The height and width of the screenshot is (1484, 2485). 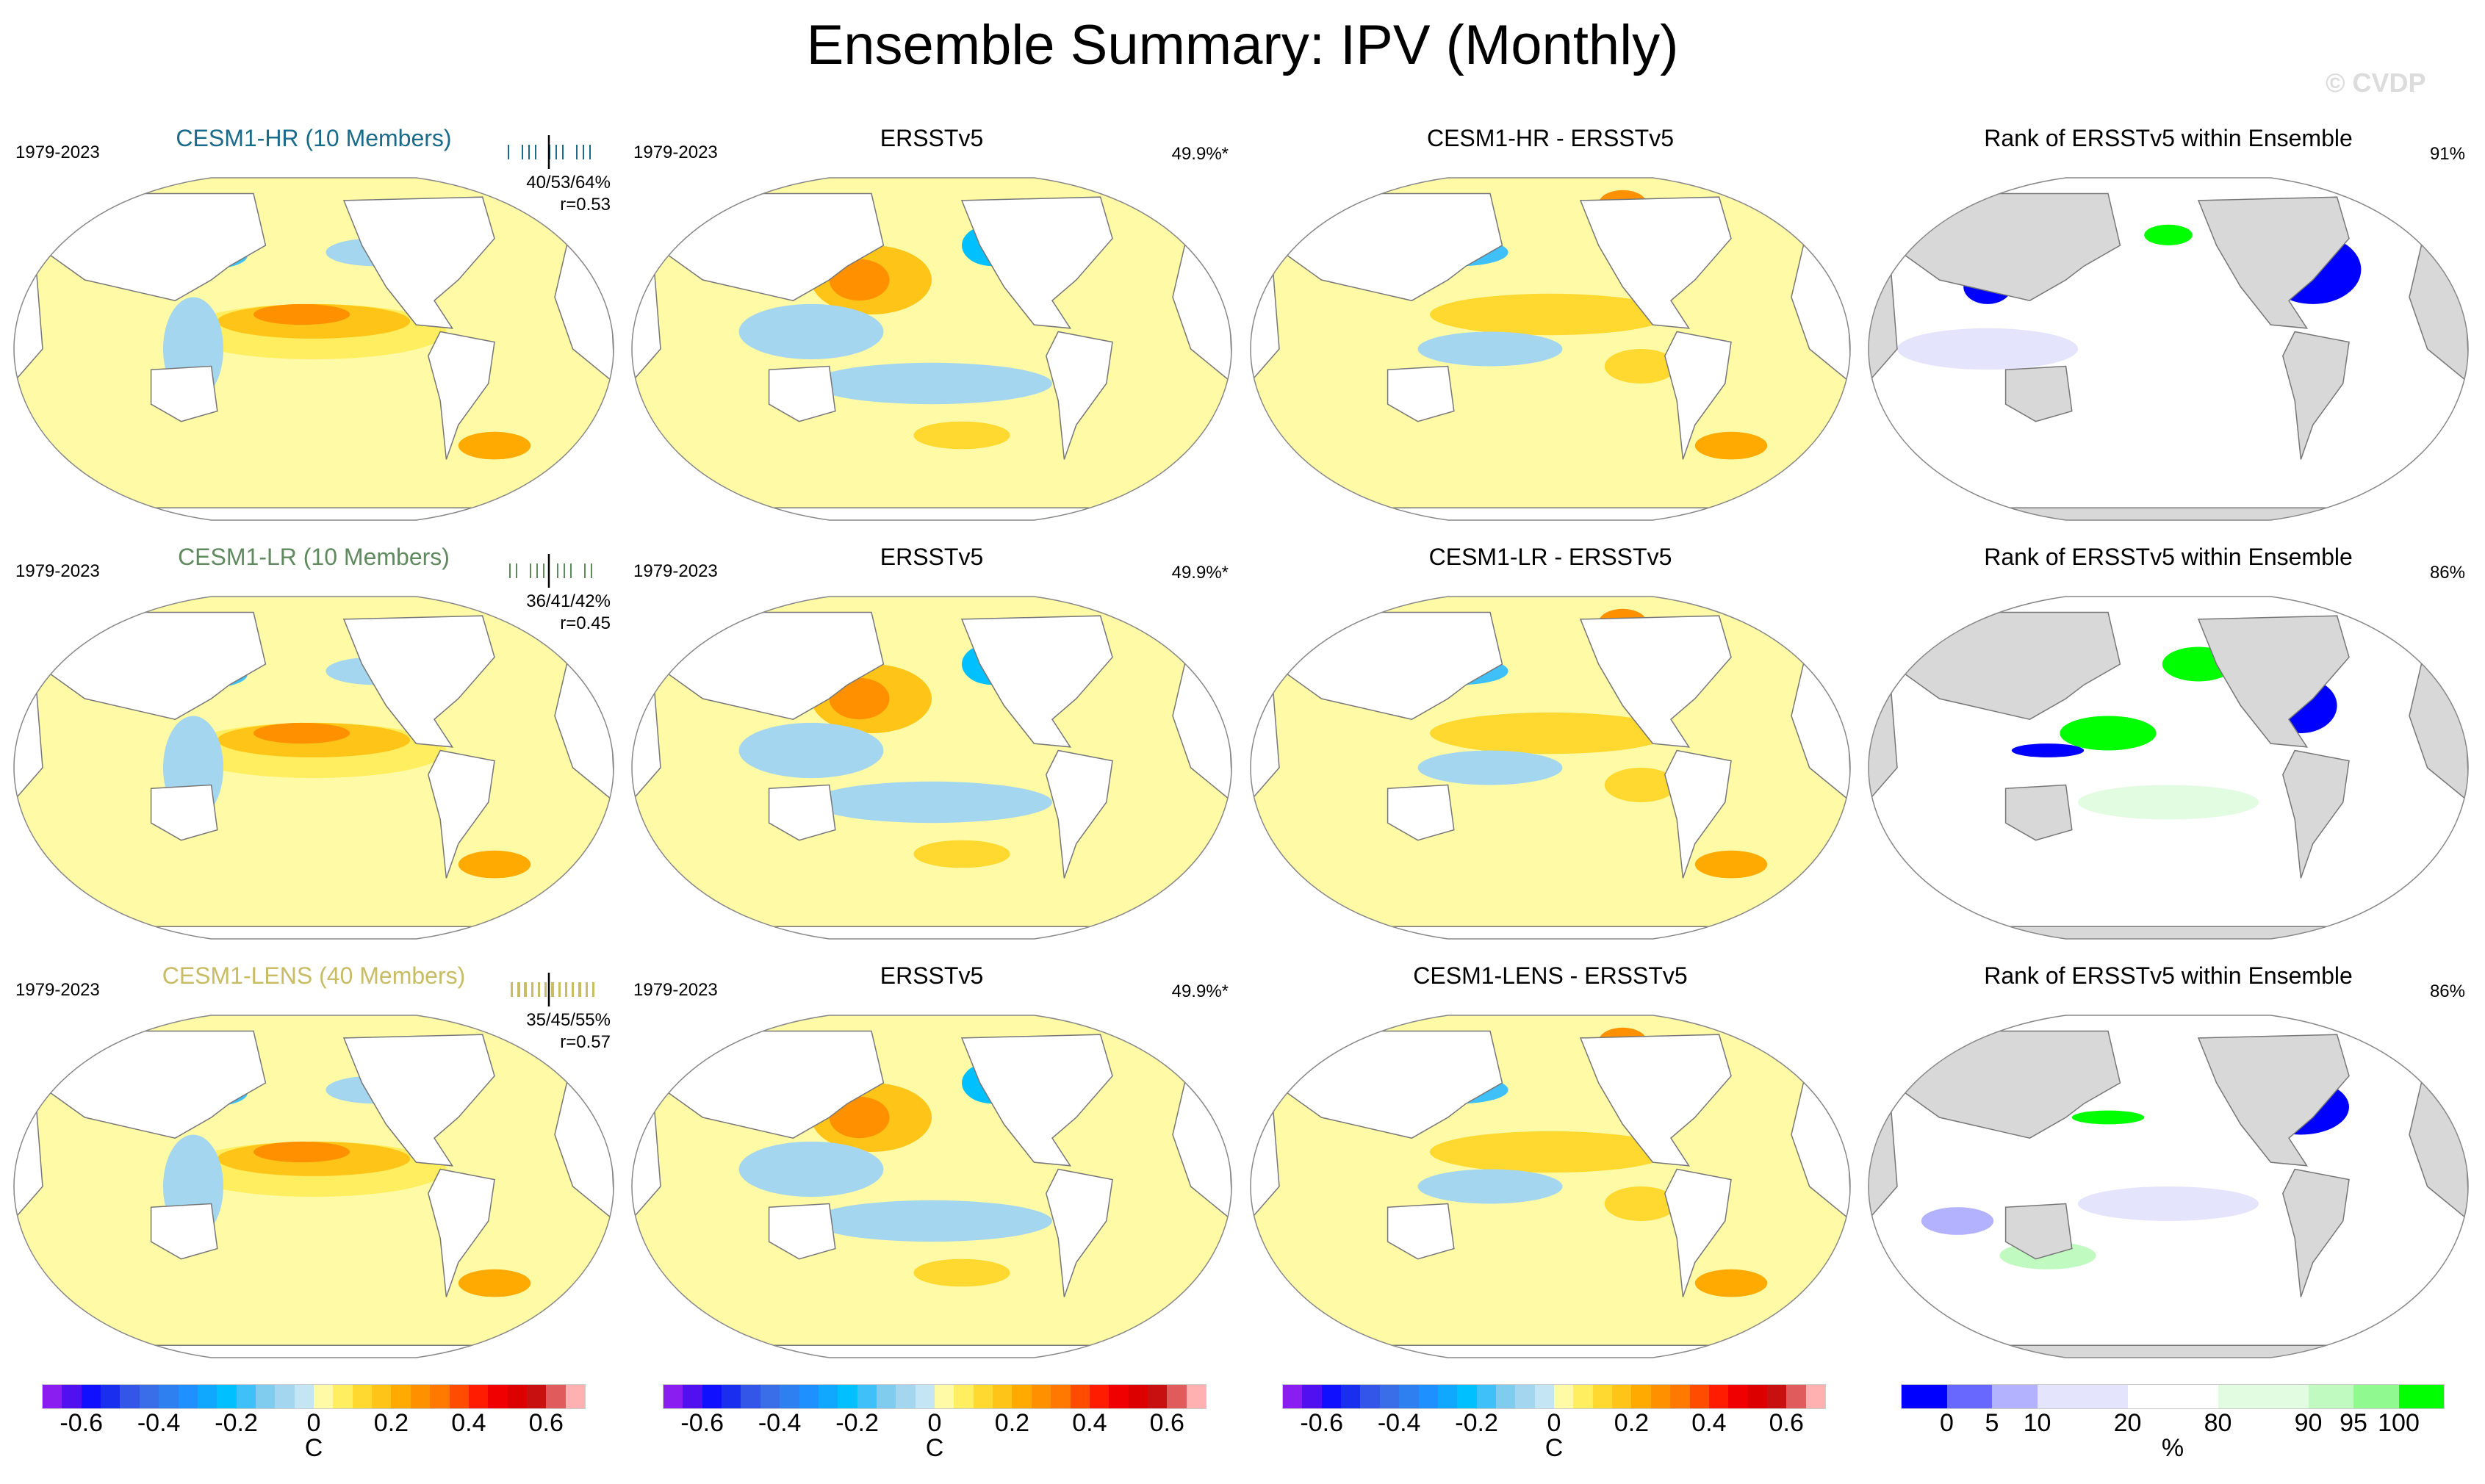 What do you see at coordinates (2173, 1423) in the screenshot?
I see `colorbar-ticks: 0 5 10 20 80 90 95 100` at bounding box center [2173, 1423].